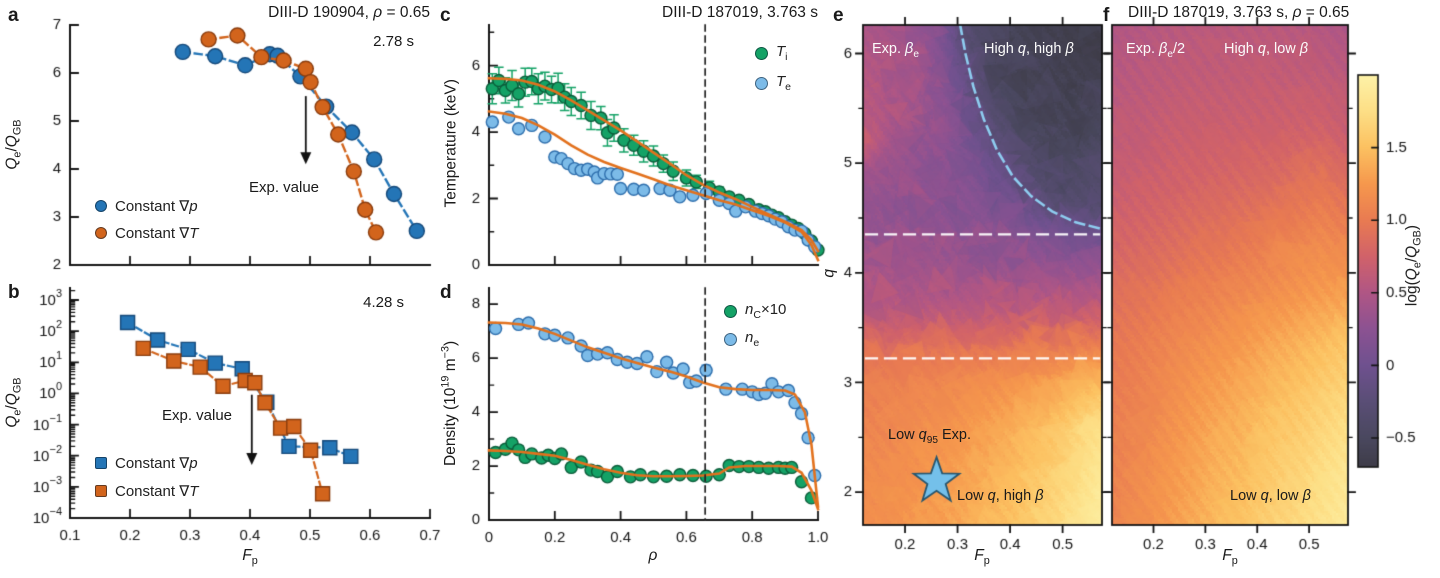  What do you see at coordinates (773, 83) in the screenshot?
I see `legend-item-te: Te` at bounding box center [773, 83].